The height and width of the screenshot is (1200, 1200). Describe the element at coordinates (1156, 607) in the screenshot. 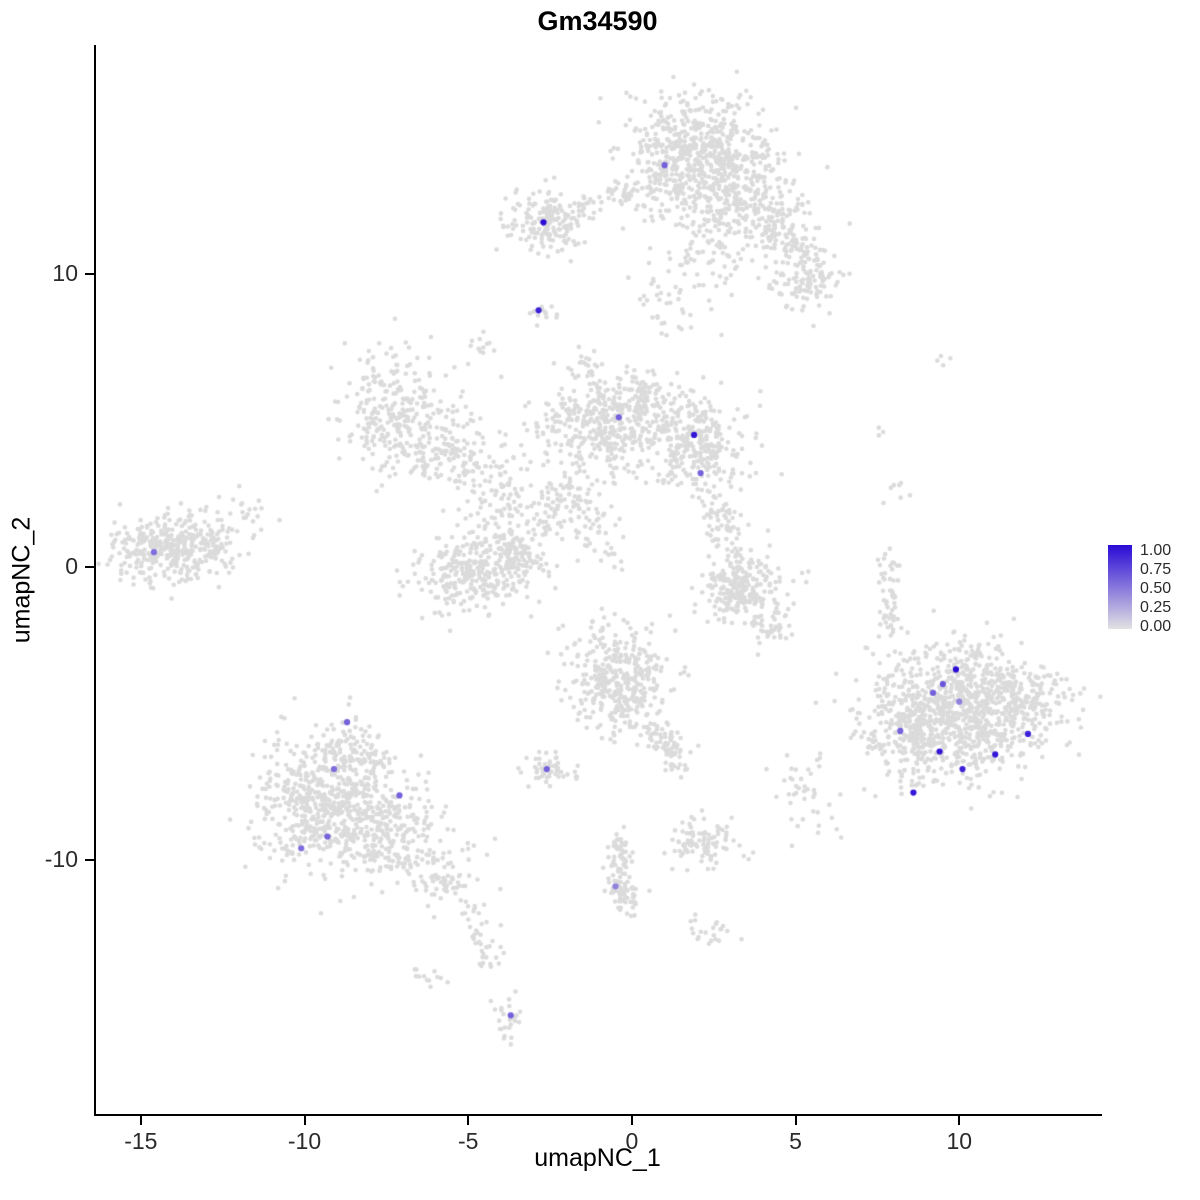

I see `legend-label: 0.25` at that location.